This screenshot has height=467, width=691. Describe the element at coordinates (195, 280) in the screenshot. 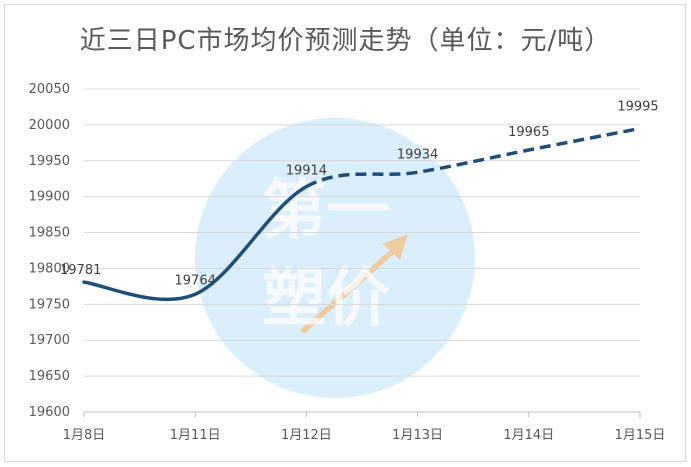

I see `data-label-1: 19764` at that location.